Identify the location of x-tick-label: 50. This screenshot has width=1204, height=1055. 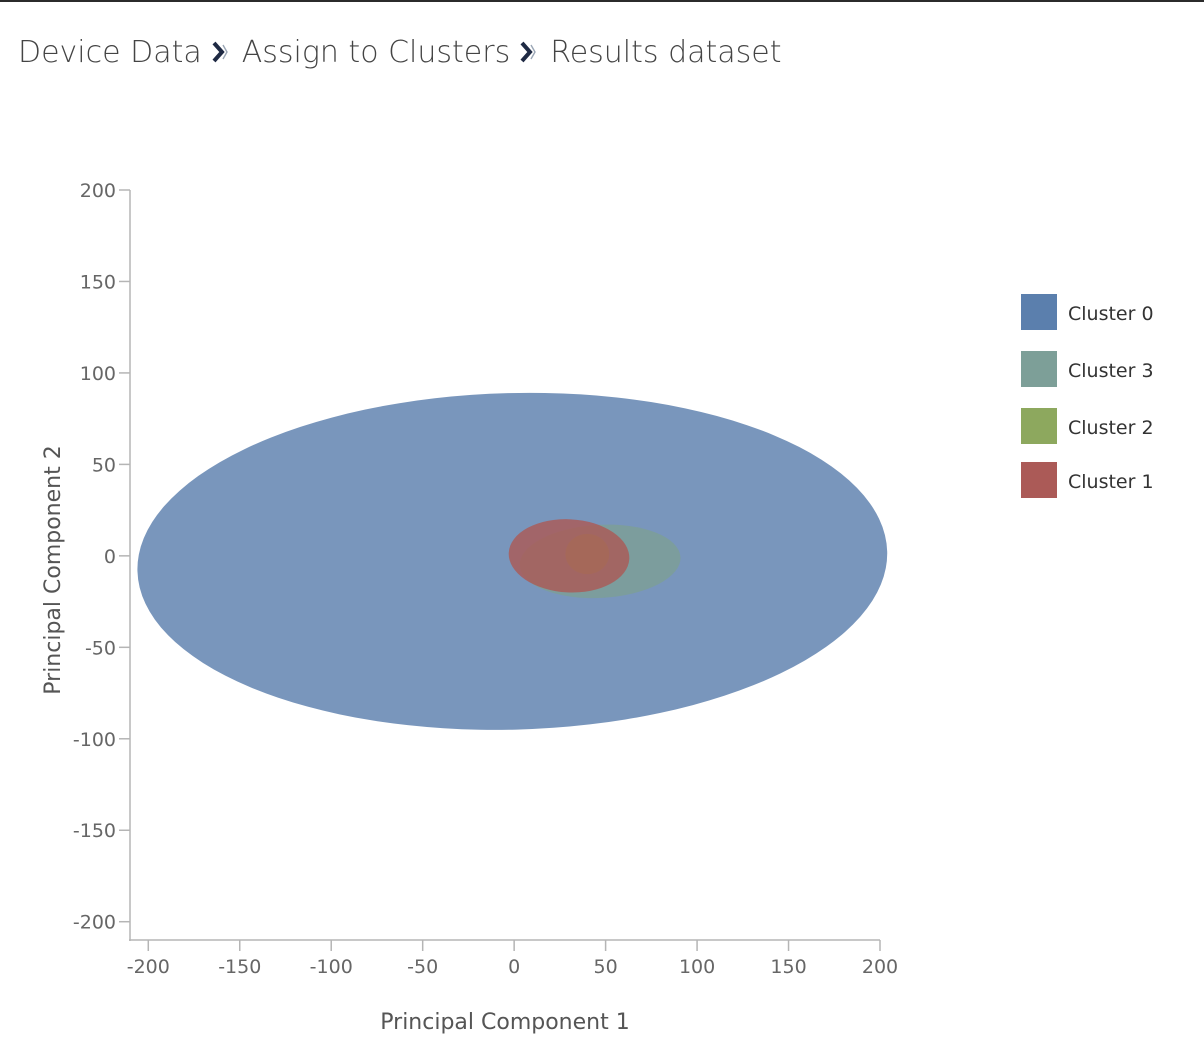
(606, 967).